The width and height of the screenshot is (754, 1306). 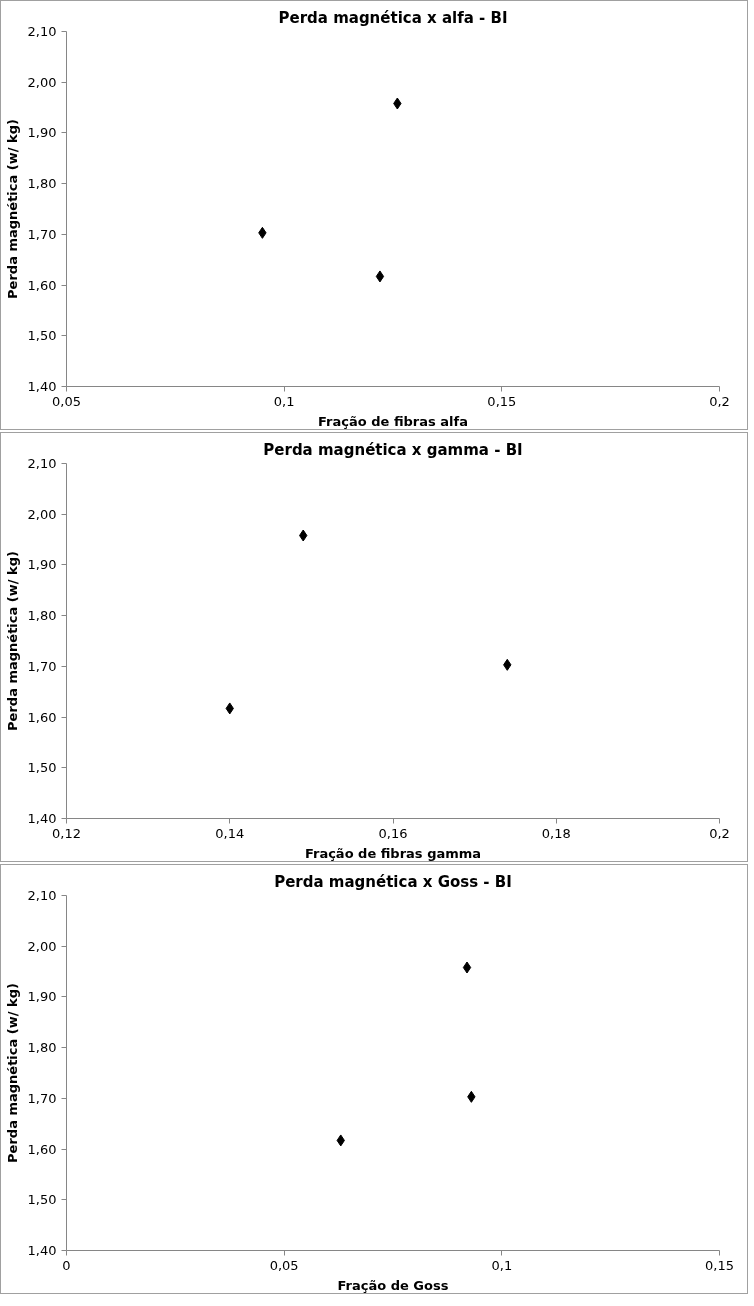 What do you see at coordinates (230, 833) in the screenshot?
I see `x-tick-label: 0,14` at bounding box center [230, 833].